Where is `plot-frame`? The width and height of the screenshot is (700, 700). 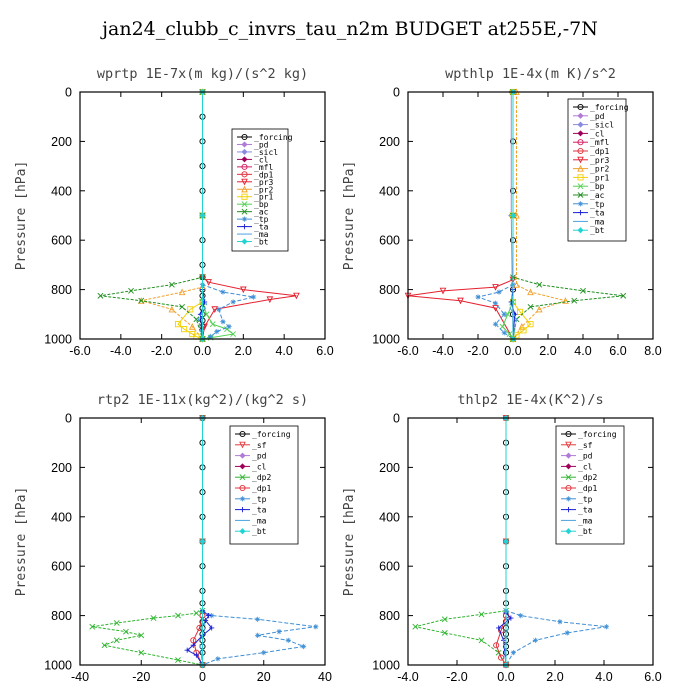 plot-frame is located at coordinates (530, 215).